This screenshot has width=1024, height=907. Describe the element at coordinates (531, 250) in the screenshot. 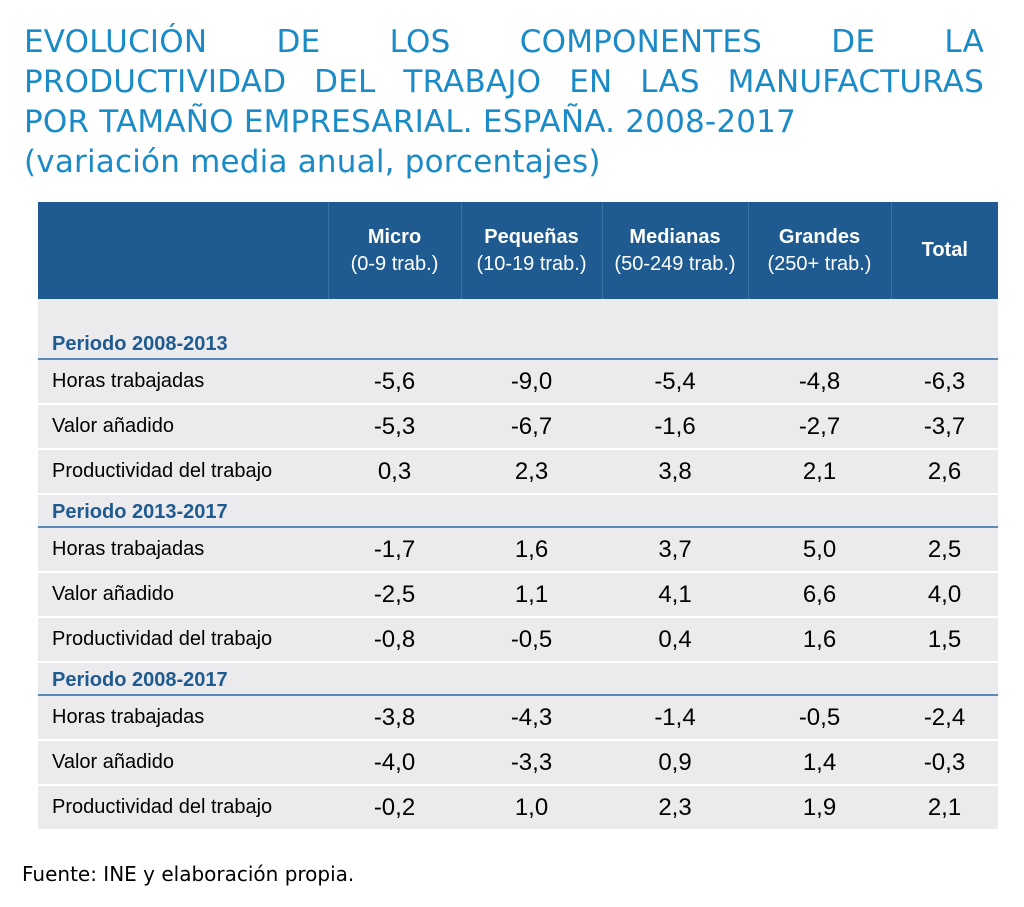

I see `column-header-pequenas: Pequeñas (10-19 trab.)` at that location.